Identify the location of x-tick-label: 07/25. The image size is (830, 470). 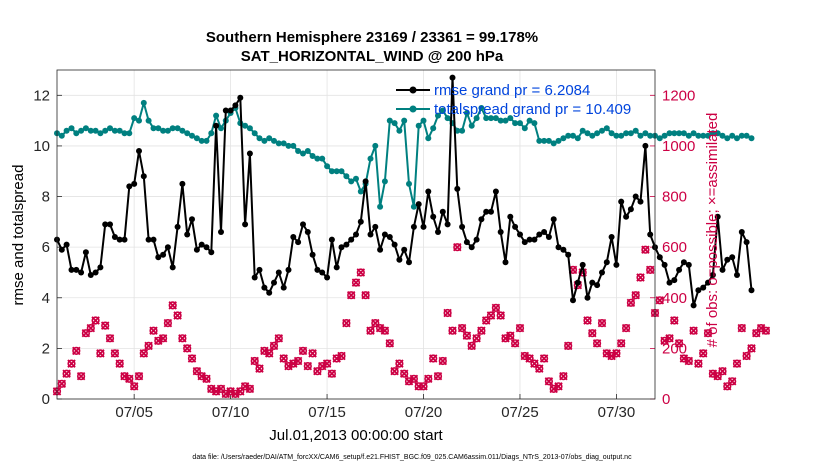
(520, 412).